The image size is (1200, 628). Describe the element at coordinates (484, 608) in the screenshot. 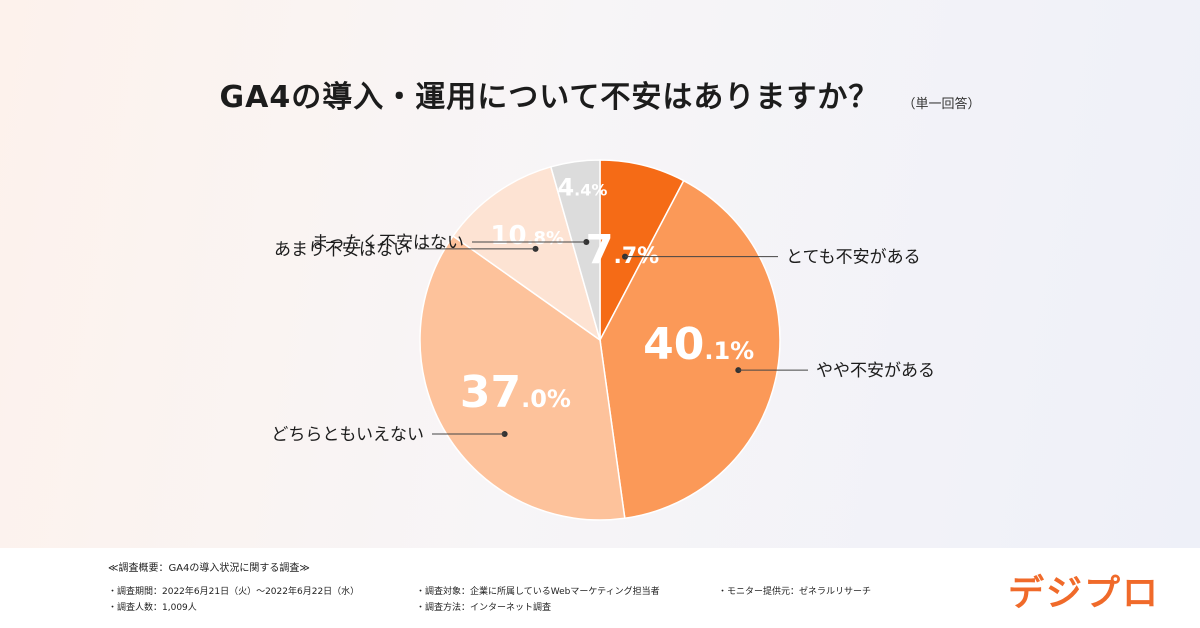

I see `survey-method: ・調査方法：インターネット調査` at that location.